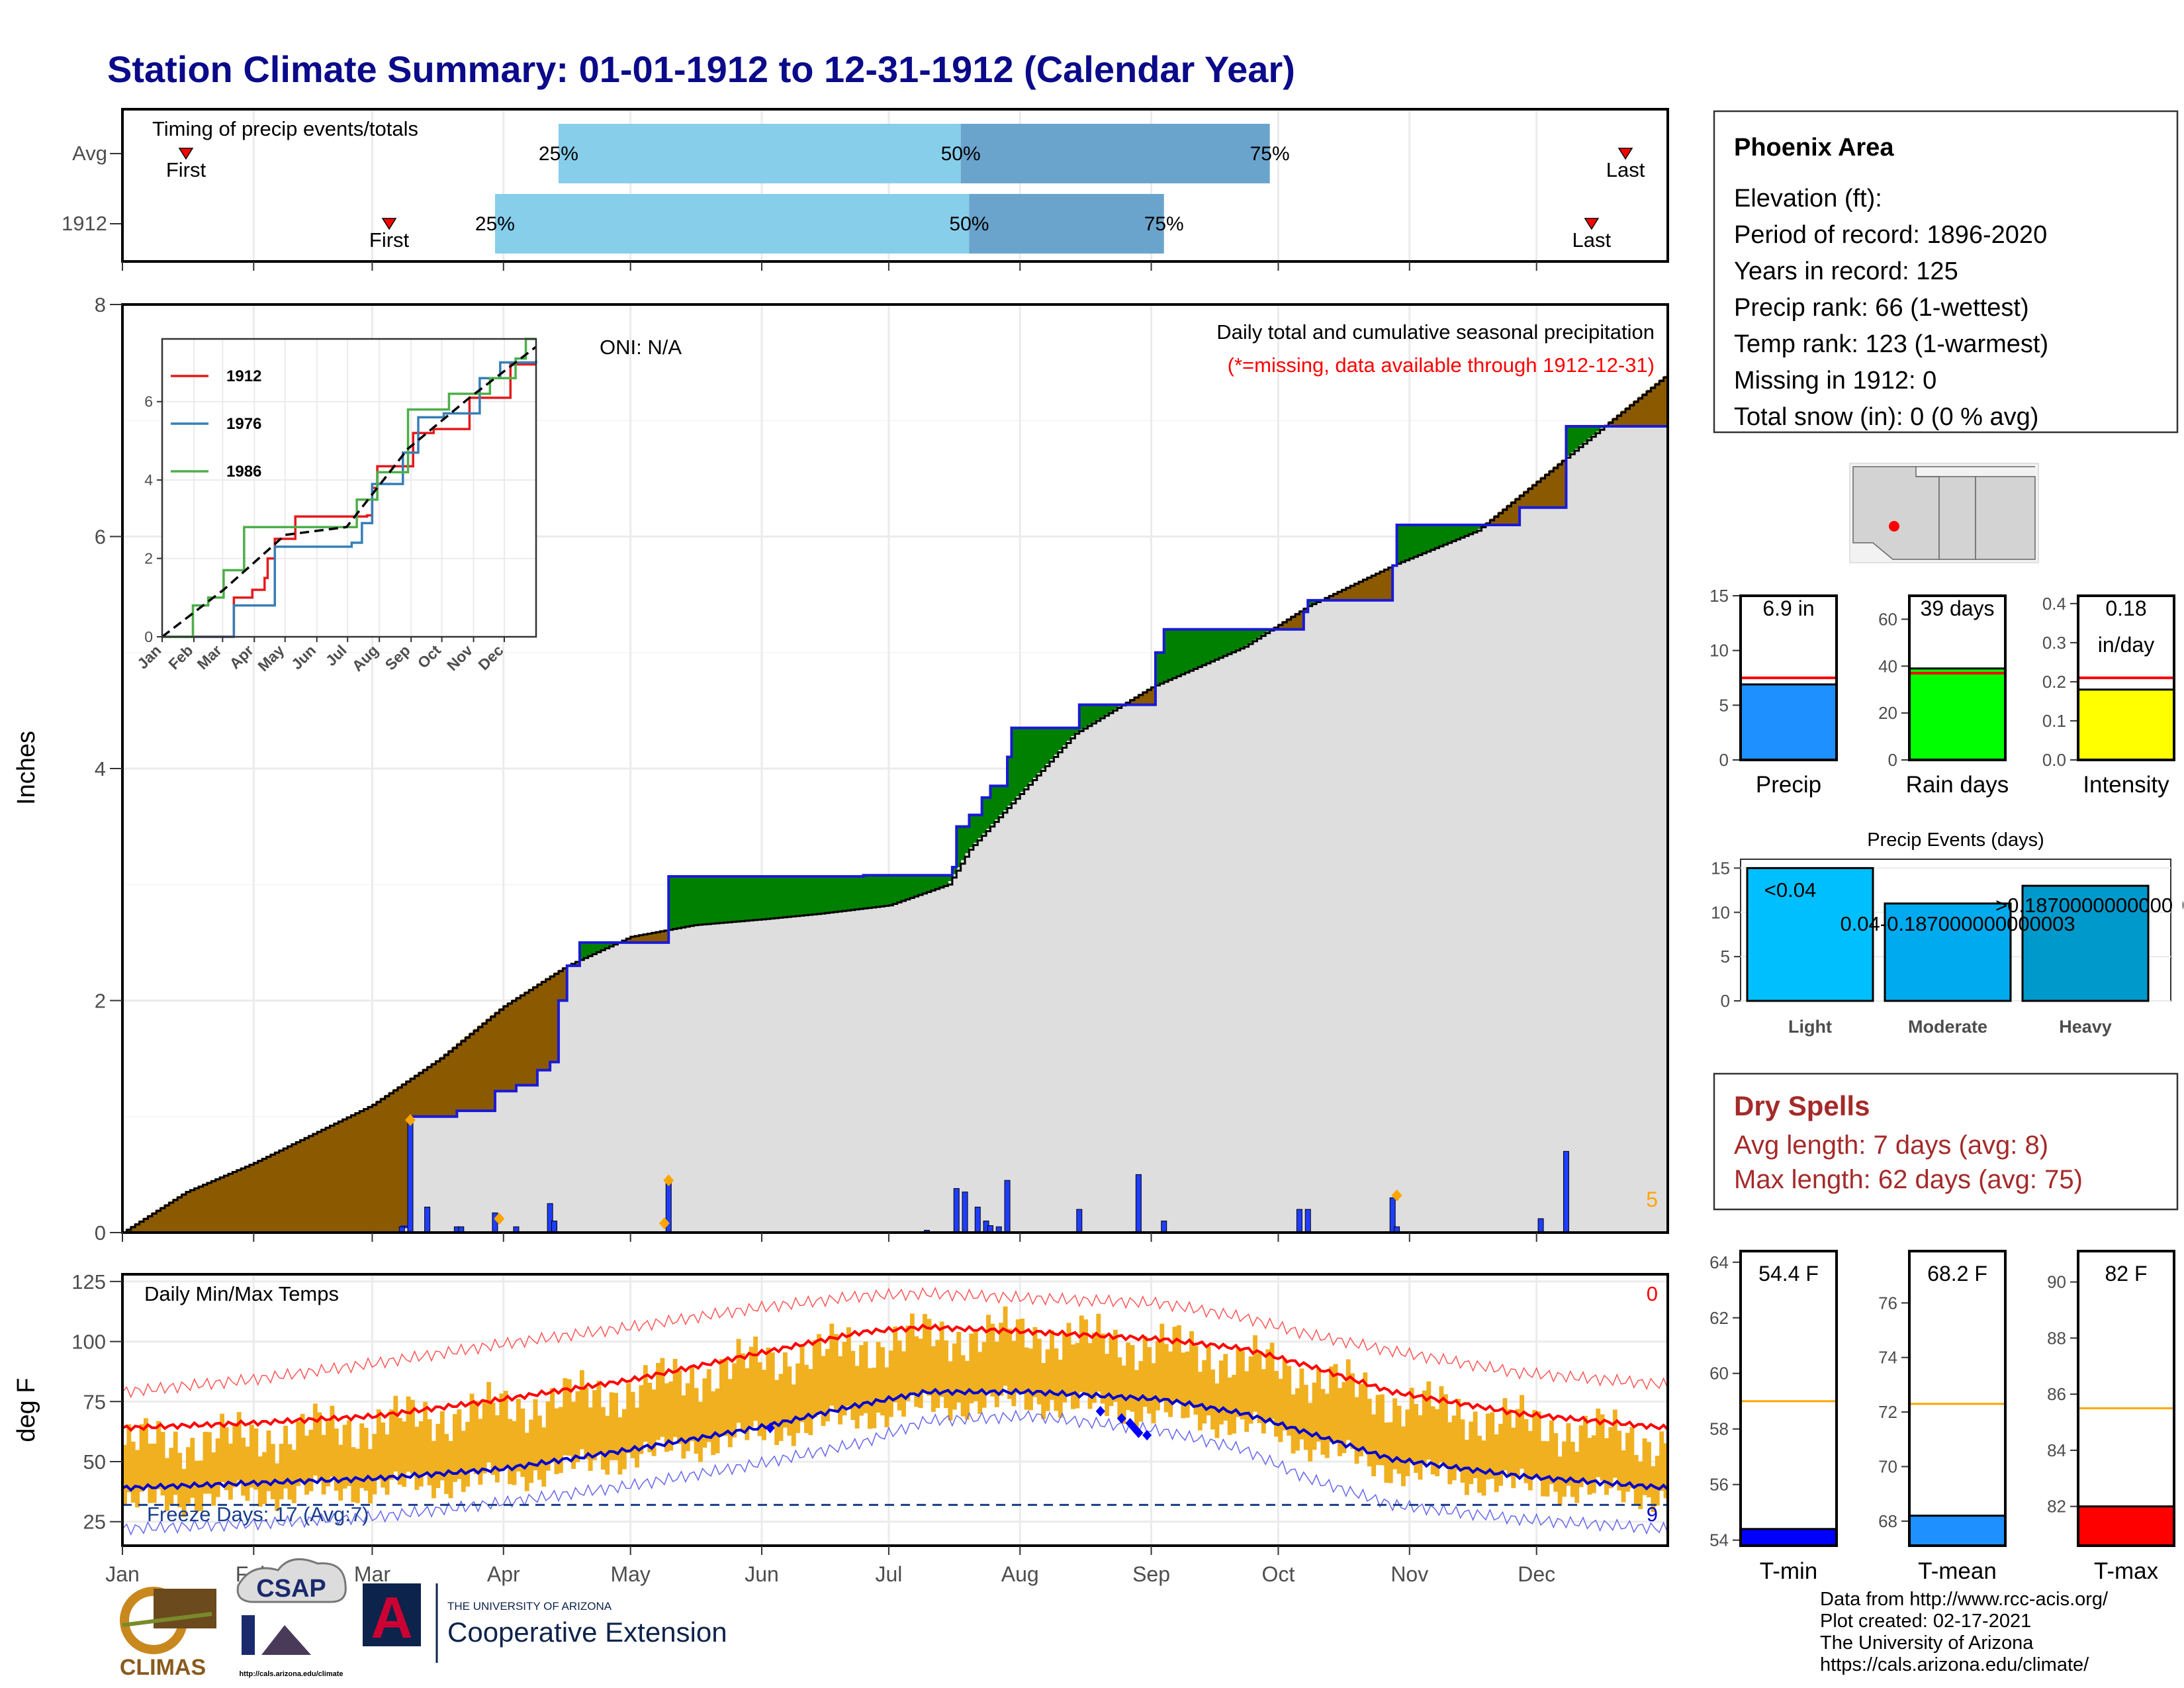  What do you see at coordinates (2126, 724) in the screenshot?
I see `summary-bar` at bounding box center [2126, 724].